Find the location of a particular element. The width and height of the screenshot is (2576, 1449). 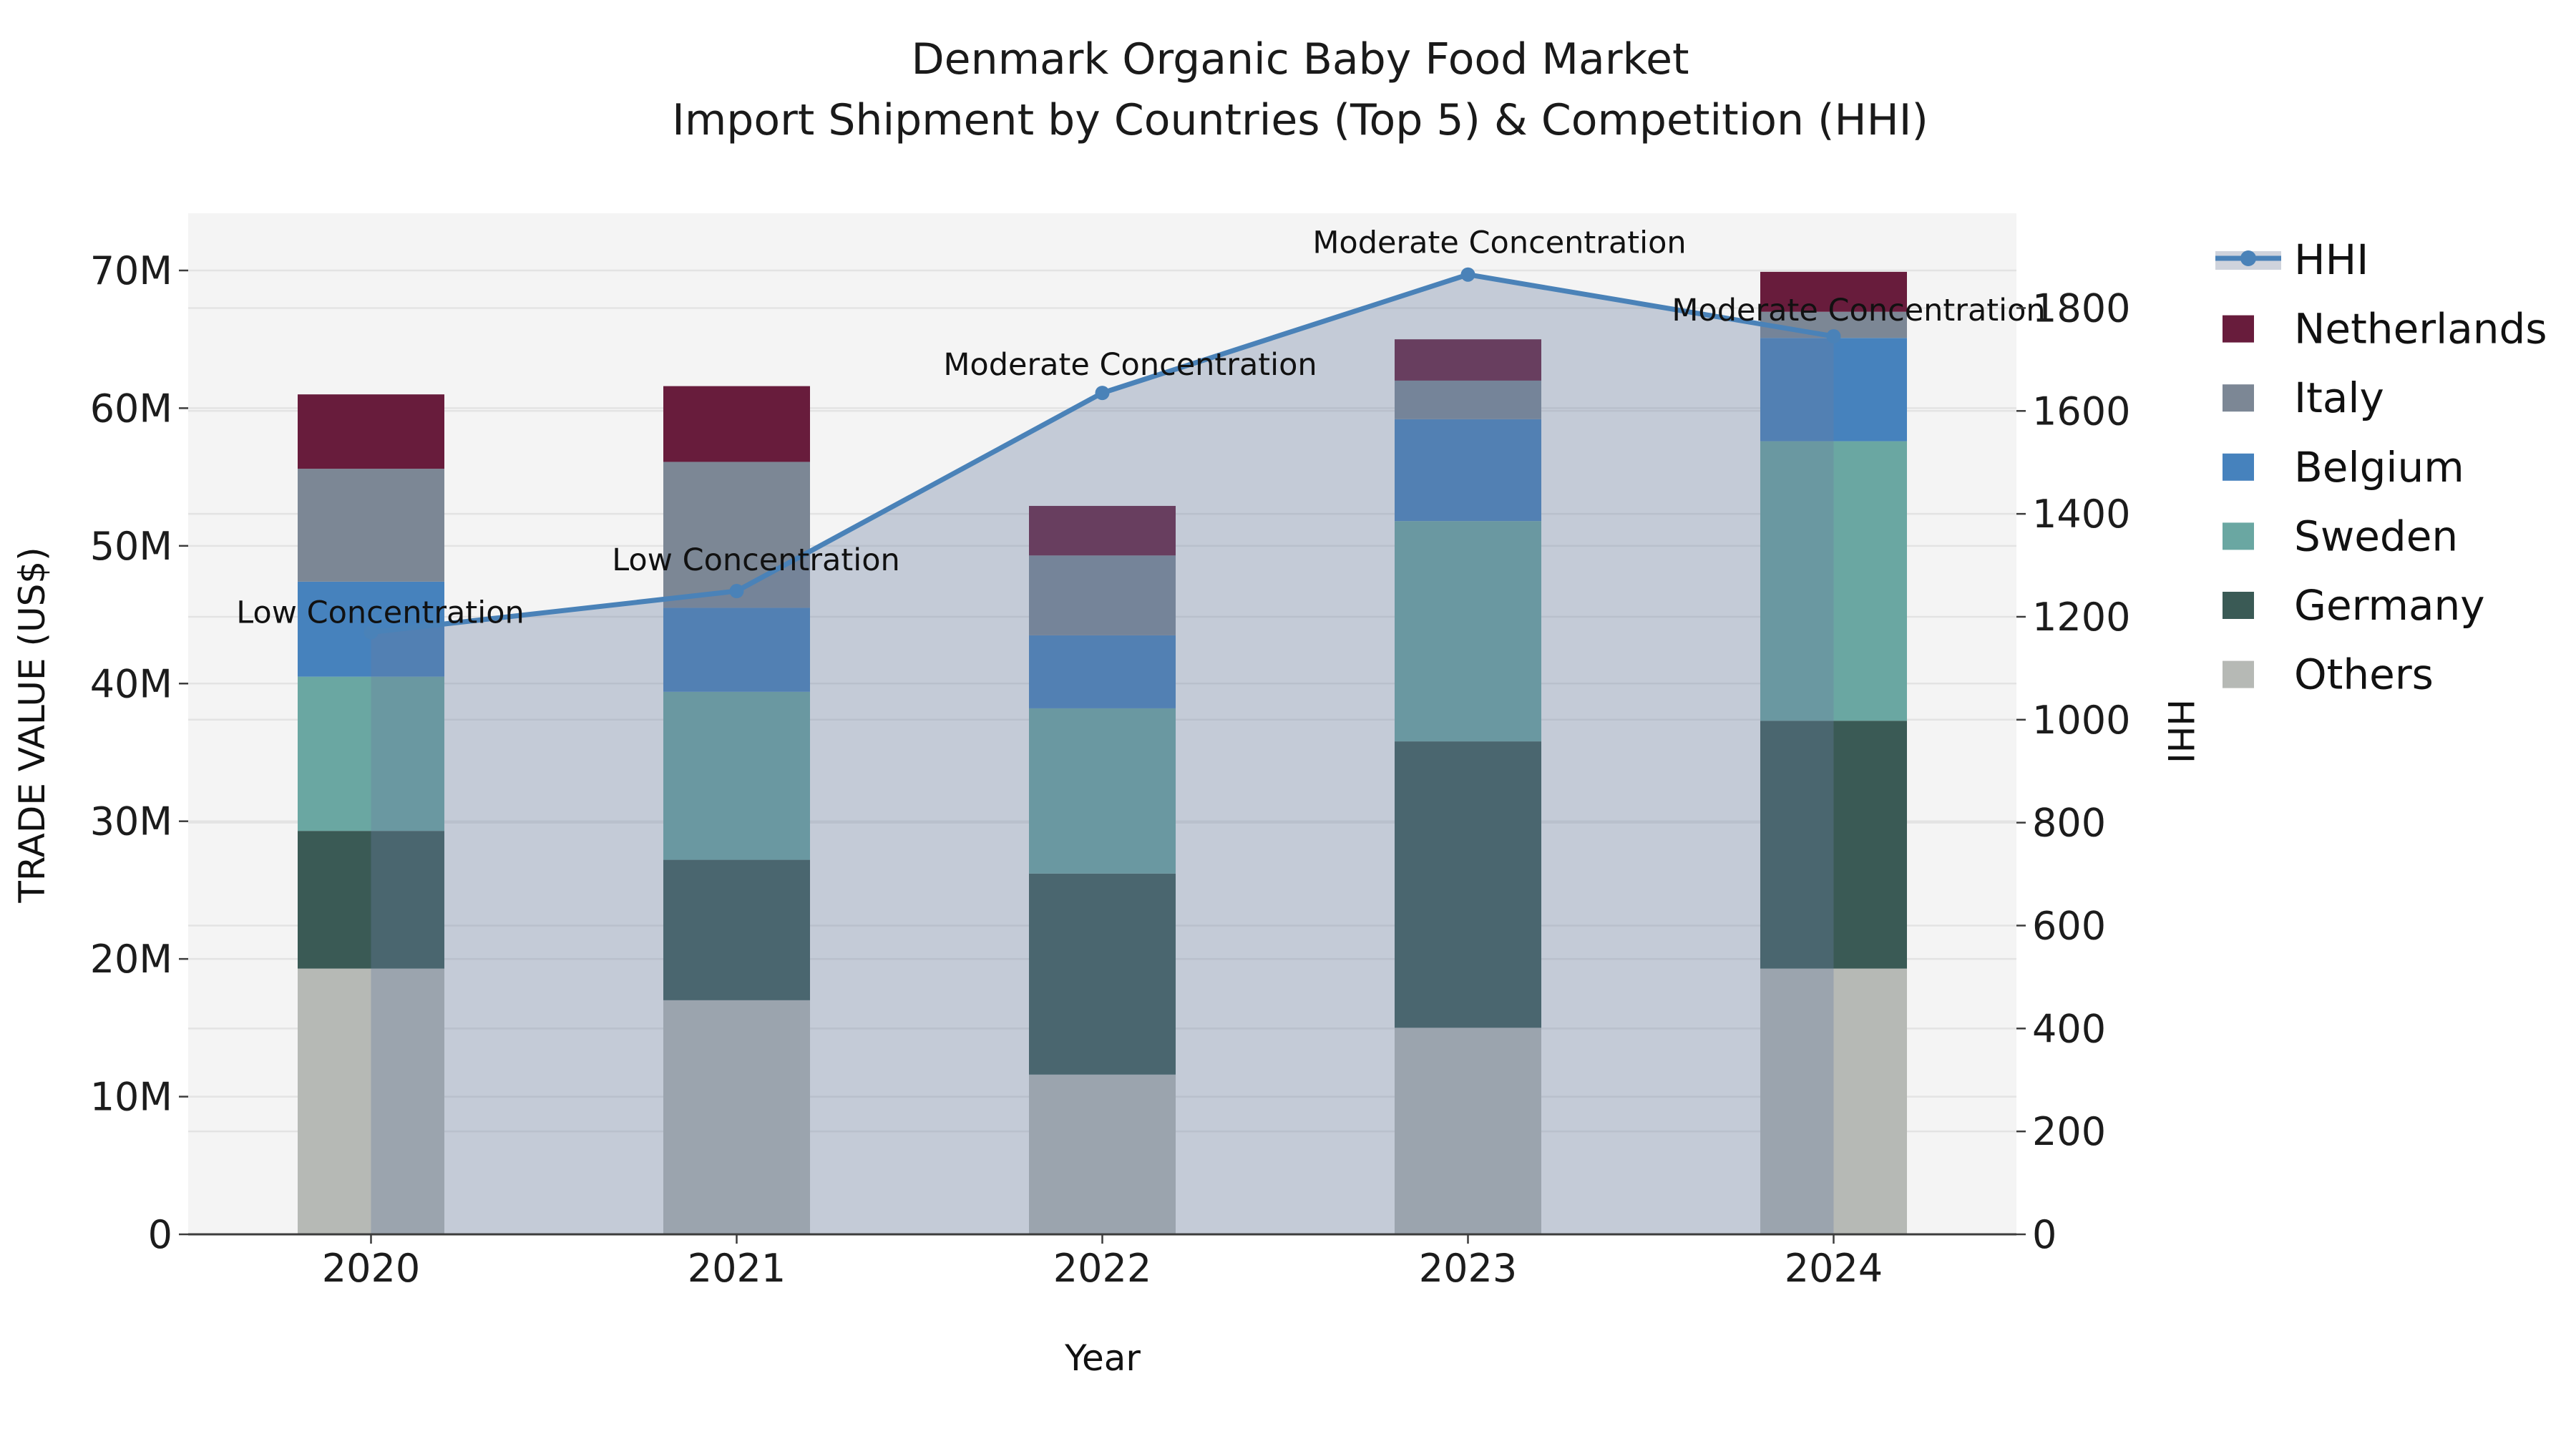

bar-segment-2024-sweden is located at coordinates (1833, 581).